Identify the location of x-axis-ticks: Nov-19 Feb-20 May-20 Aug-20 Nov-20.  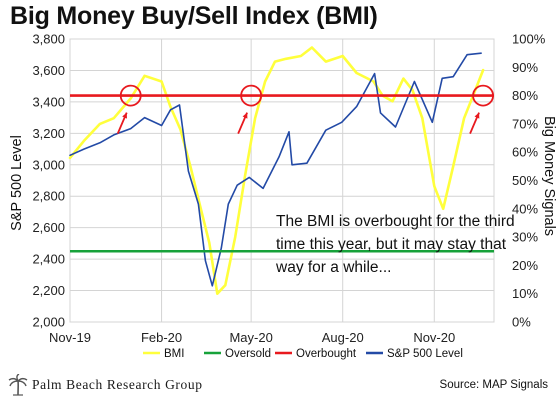
(252, 337).